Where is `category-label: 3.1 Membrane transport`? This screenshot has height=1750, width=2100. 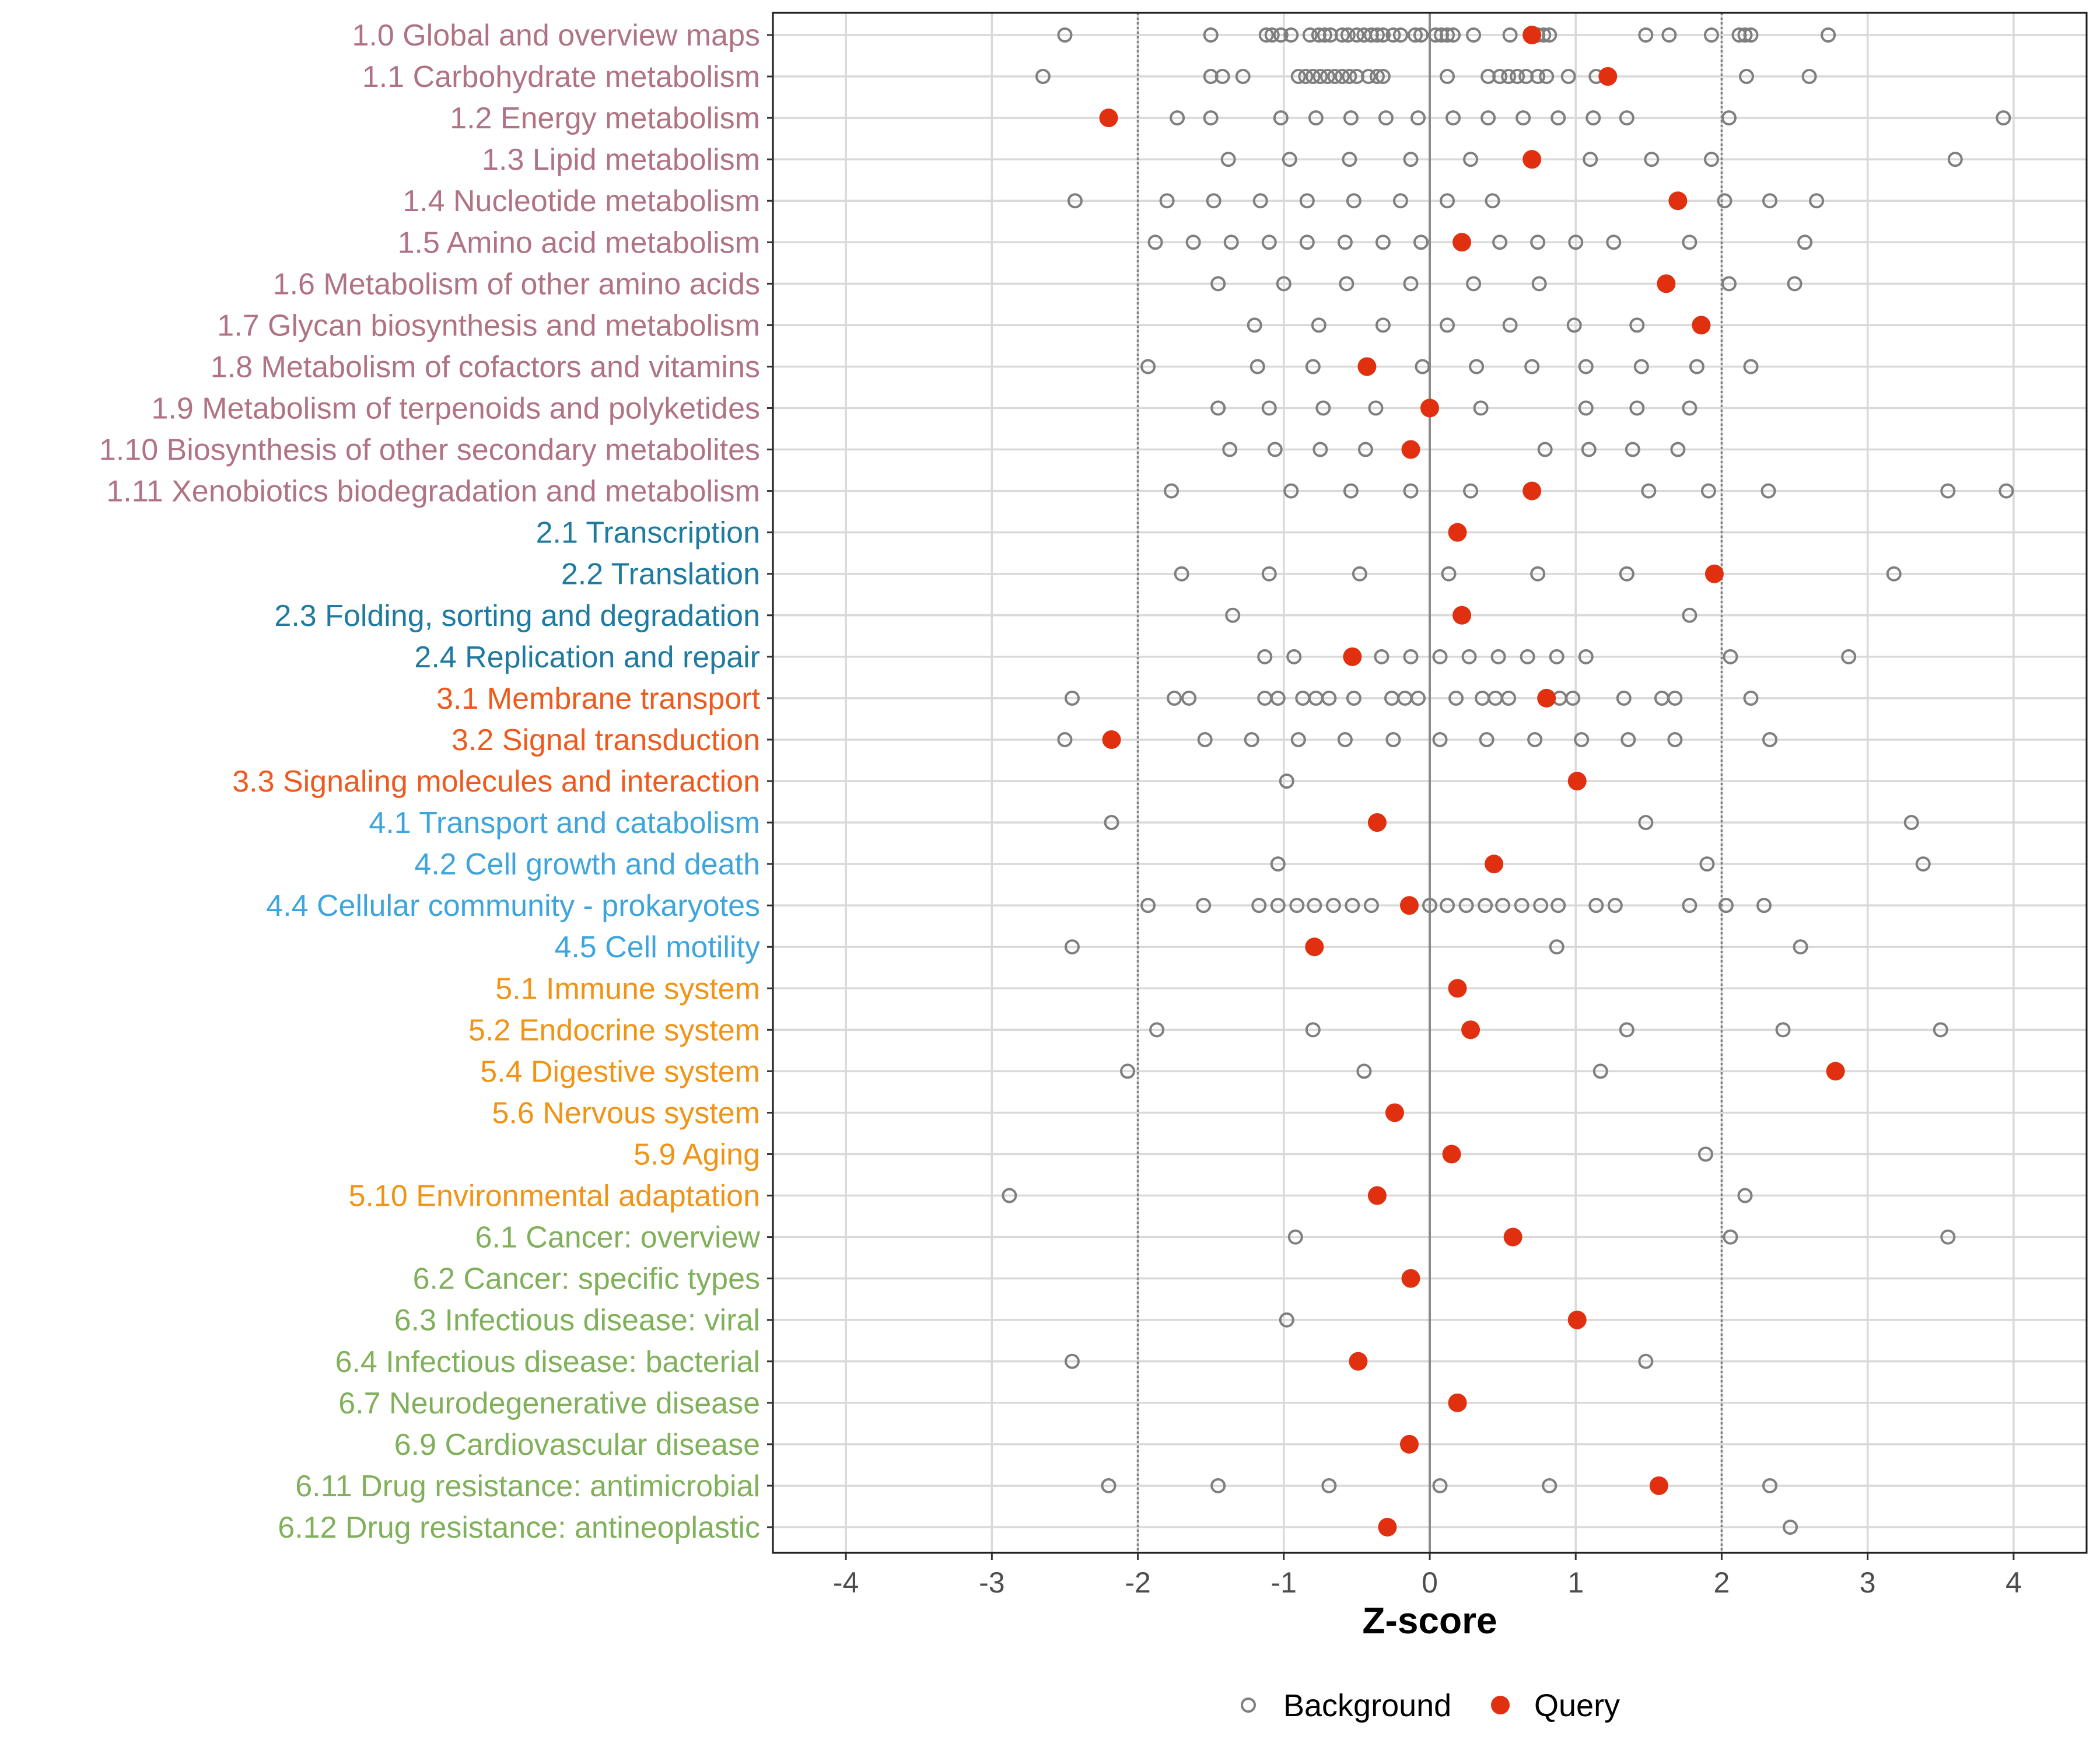
category-label: 3.1 Membrane transport is located at coordinates (598, 699).